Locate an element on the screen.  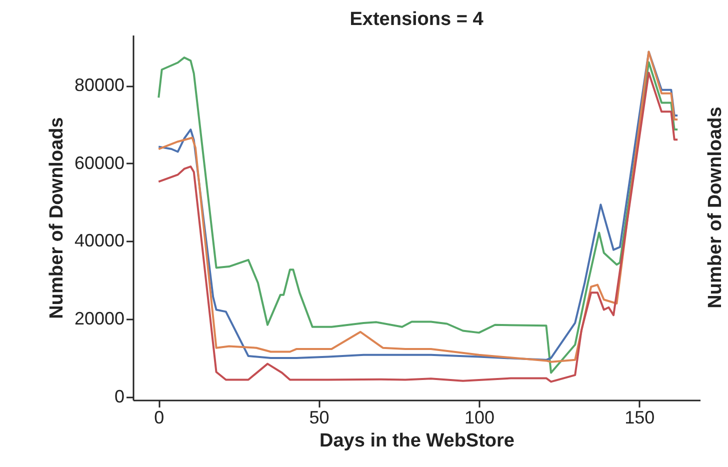
x-tick-label: 50 is located at coordinates (319, 418).